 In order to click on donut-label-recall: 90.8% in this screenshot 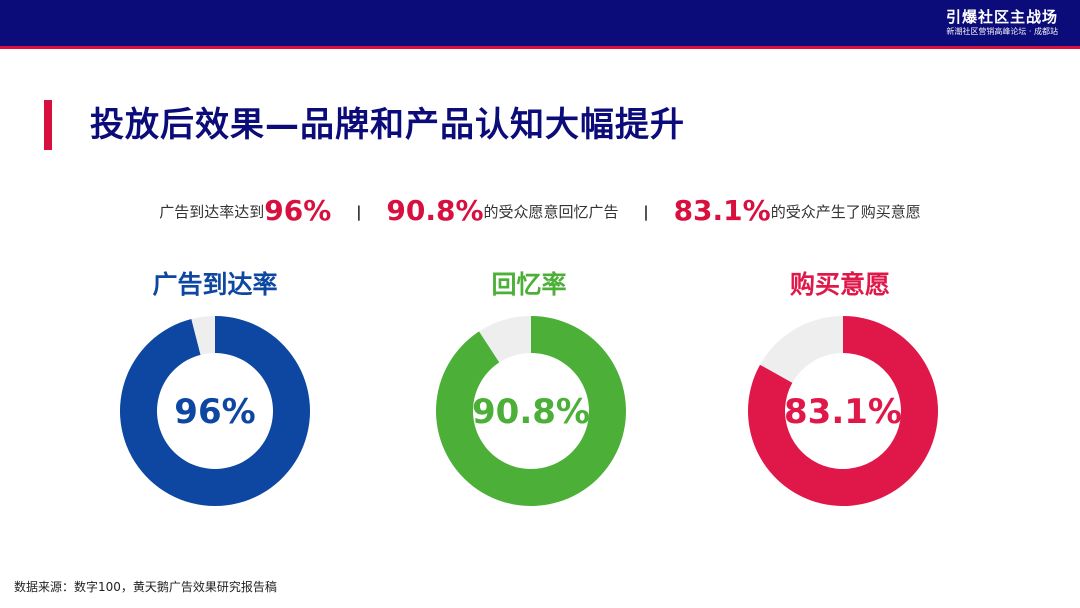, I will do `click(531, 412)`.